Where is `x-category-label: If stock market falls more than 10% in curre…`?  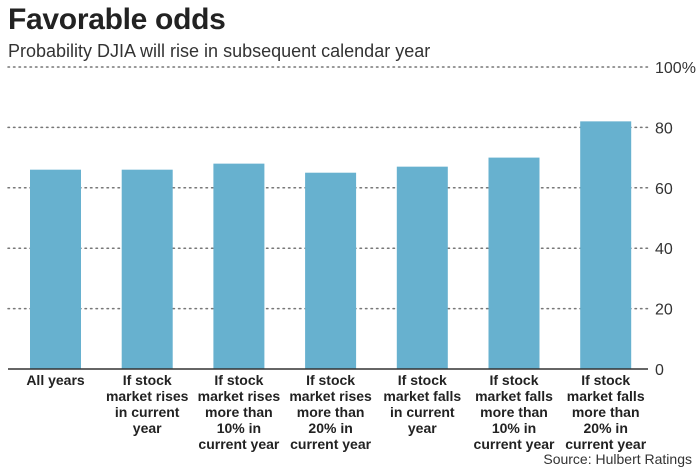
x-category-label: If stock market falls more than 10% in curre… is located at coordinates (514, 412).